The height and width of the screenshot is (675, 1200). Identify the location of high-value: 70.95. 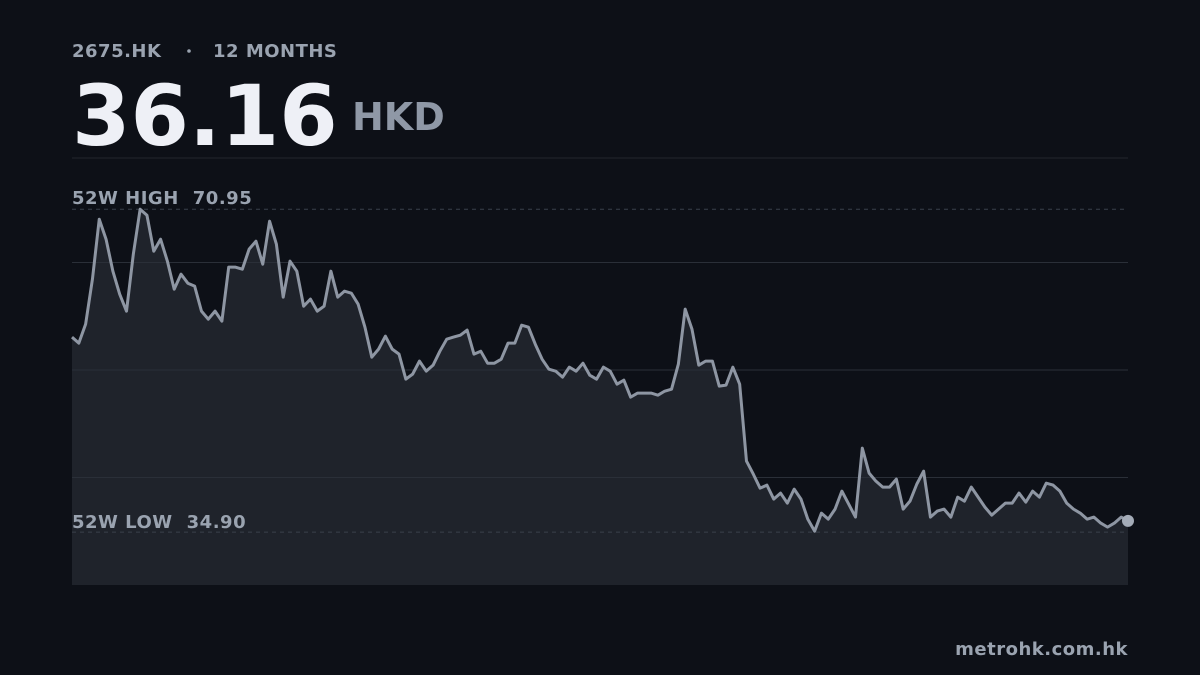
(222, 198).